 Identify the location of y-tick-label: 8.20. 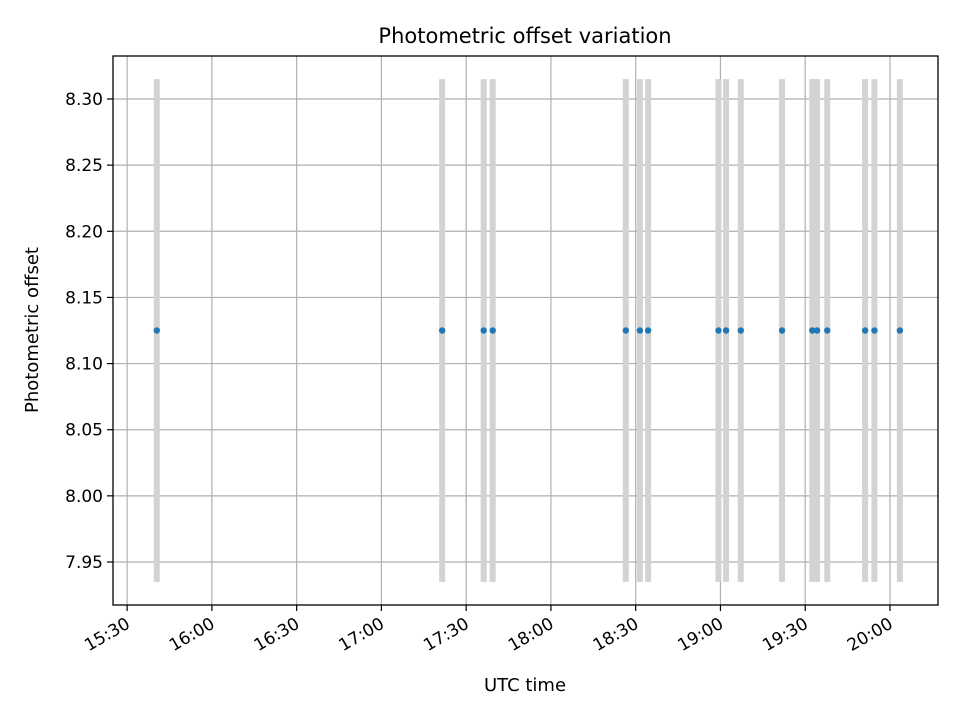
(84, 232).